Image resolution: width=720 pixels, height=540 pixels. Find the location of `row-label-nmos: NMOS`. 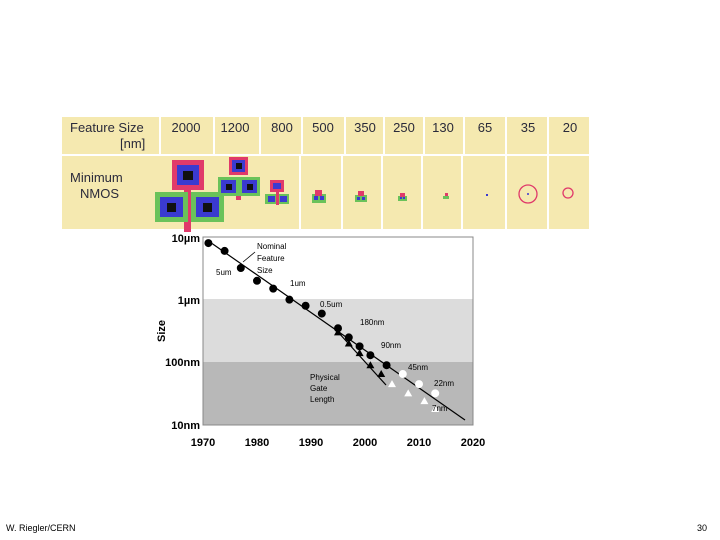

row-label-nmos: NMOS is located at coordinates (99, 193).